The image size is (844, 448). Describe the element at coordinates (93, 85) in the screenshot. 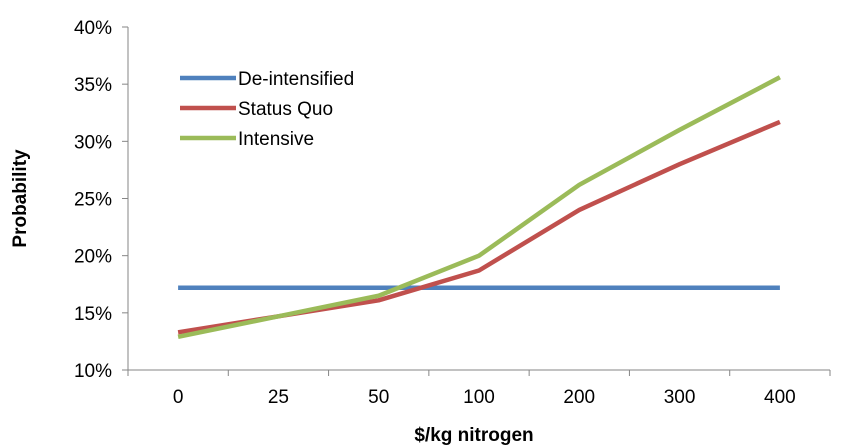

I see `y-tick-label: 35%` at that location.